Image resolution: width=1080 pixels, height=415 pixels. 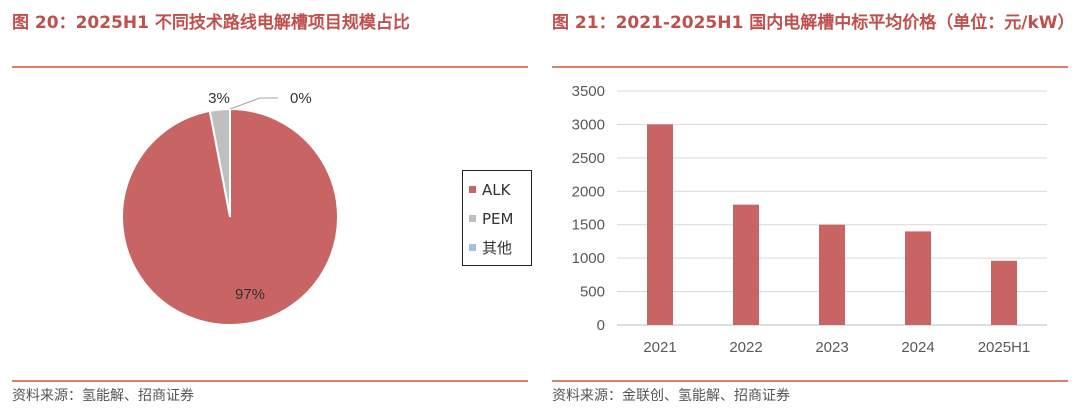 What do you see at coordinates (472, 189) in the screenshot?
I see `legend-swatch-alk` at bounding box center [472, 189].